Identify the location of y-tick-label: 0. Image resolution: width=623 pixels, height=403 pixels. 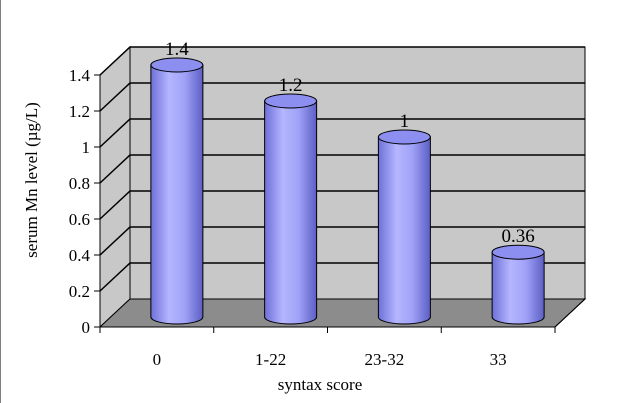
(86, 327).